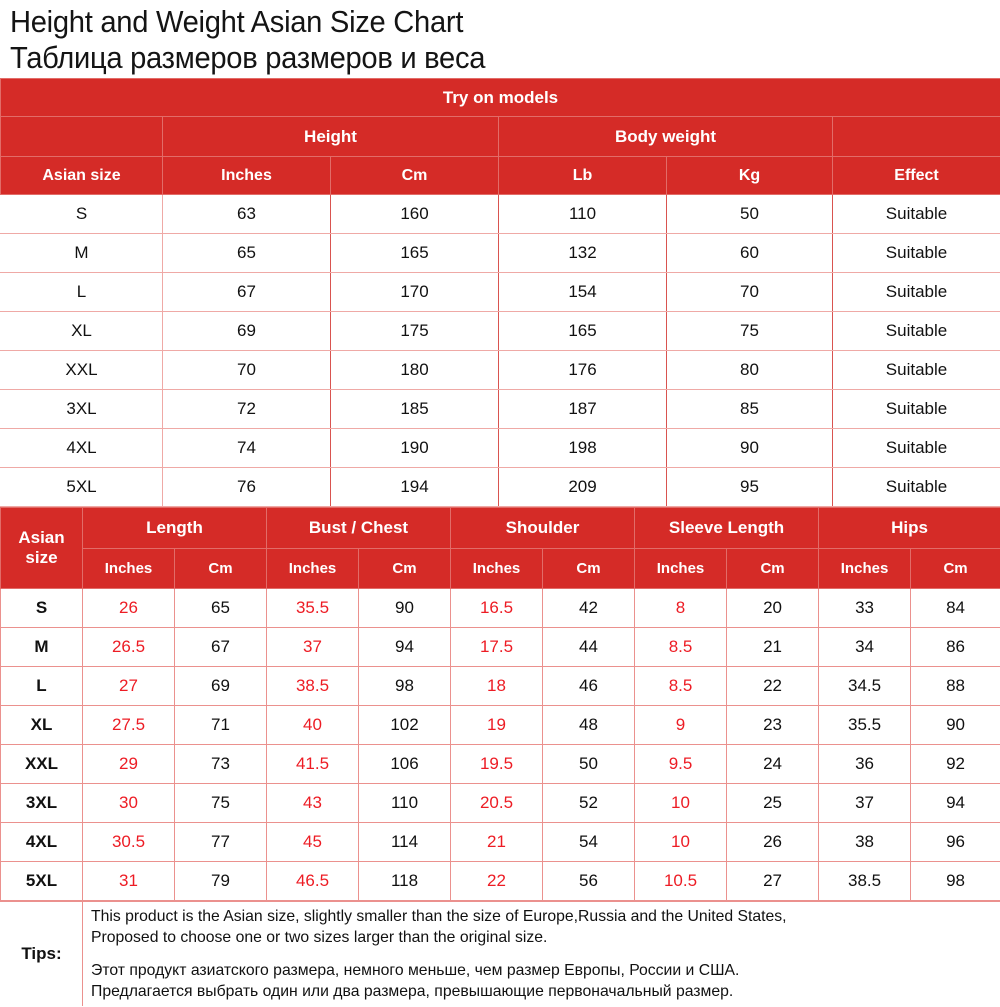 Image resolution: width=1000 pixels, height=1007 pixels. Describe the element at coordinates (955, 881) in the screenshot. I see `cell-hips-cm: 98` at that location.